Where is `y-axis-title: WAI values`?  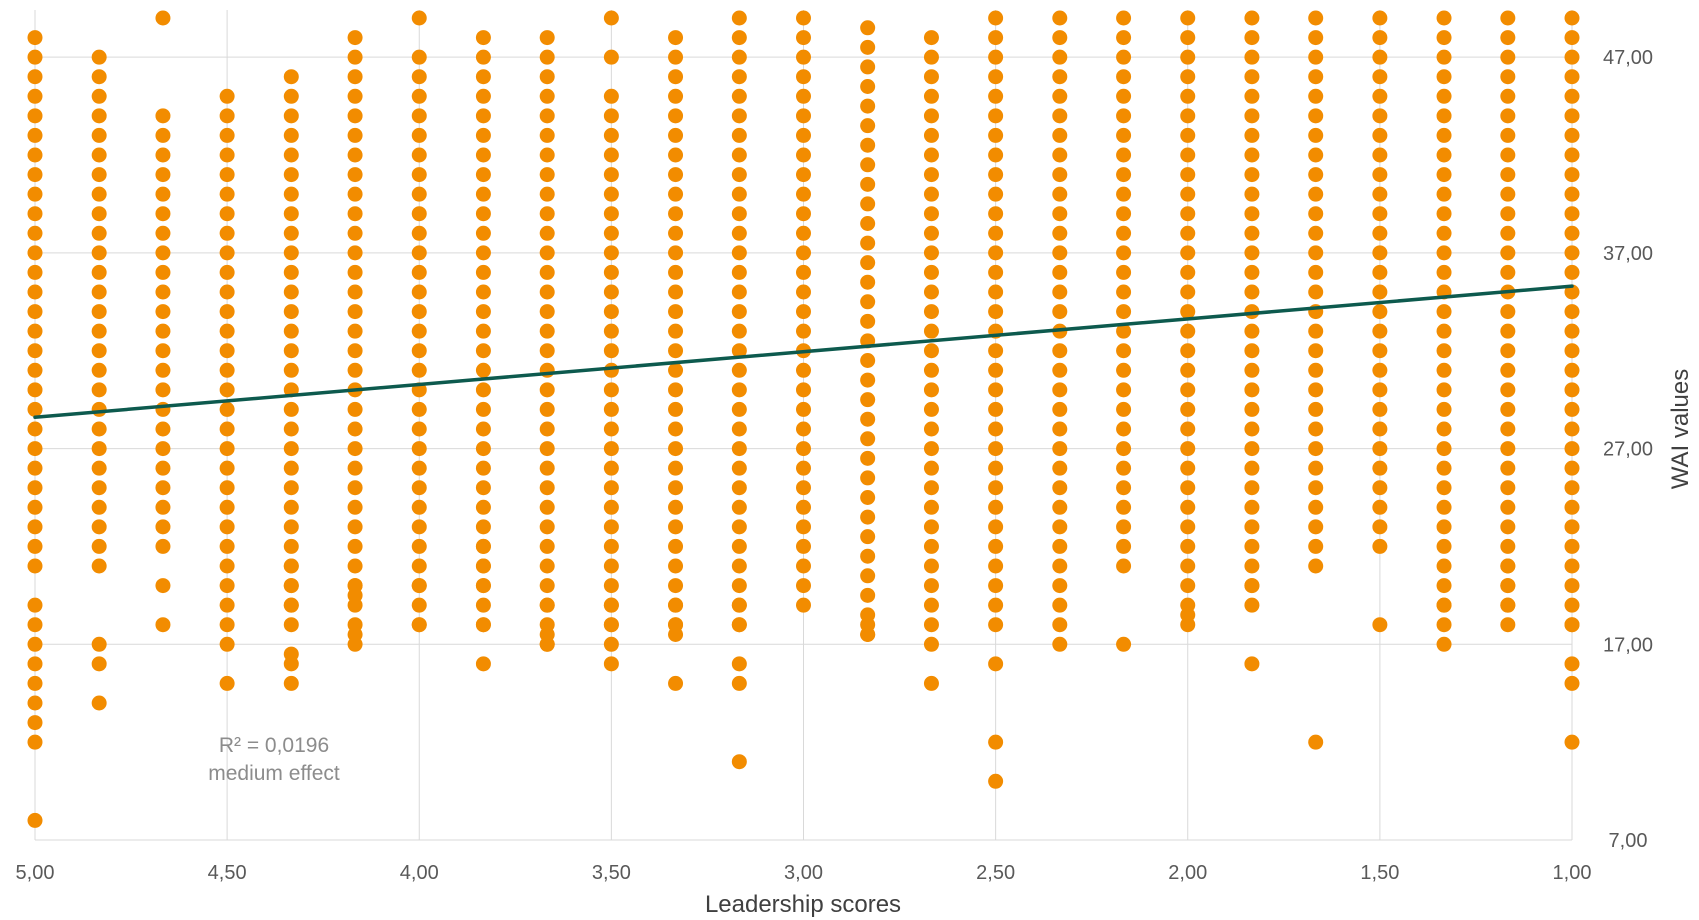
y-axis-title: WAI values is located at coordinates (1680, 429).